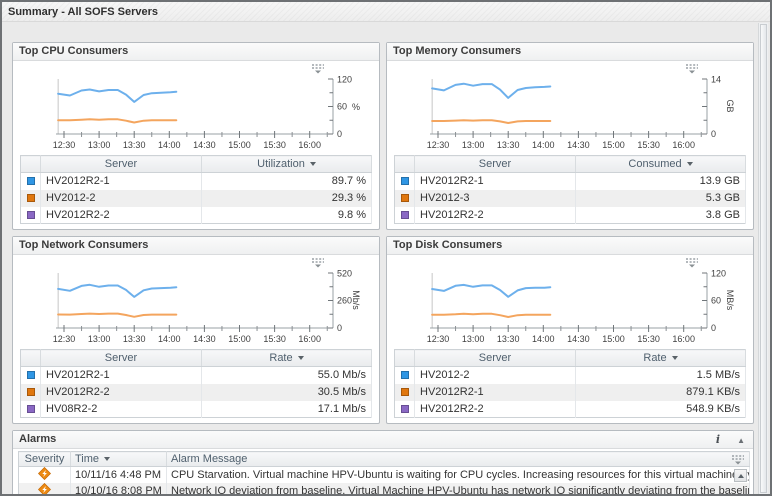  What do you see at coordinates (286, 181) in the screenshot?
I see `metric-value: 89.7 %` at bounding box center [286, 181].